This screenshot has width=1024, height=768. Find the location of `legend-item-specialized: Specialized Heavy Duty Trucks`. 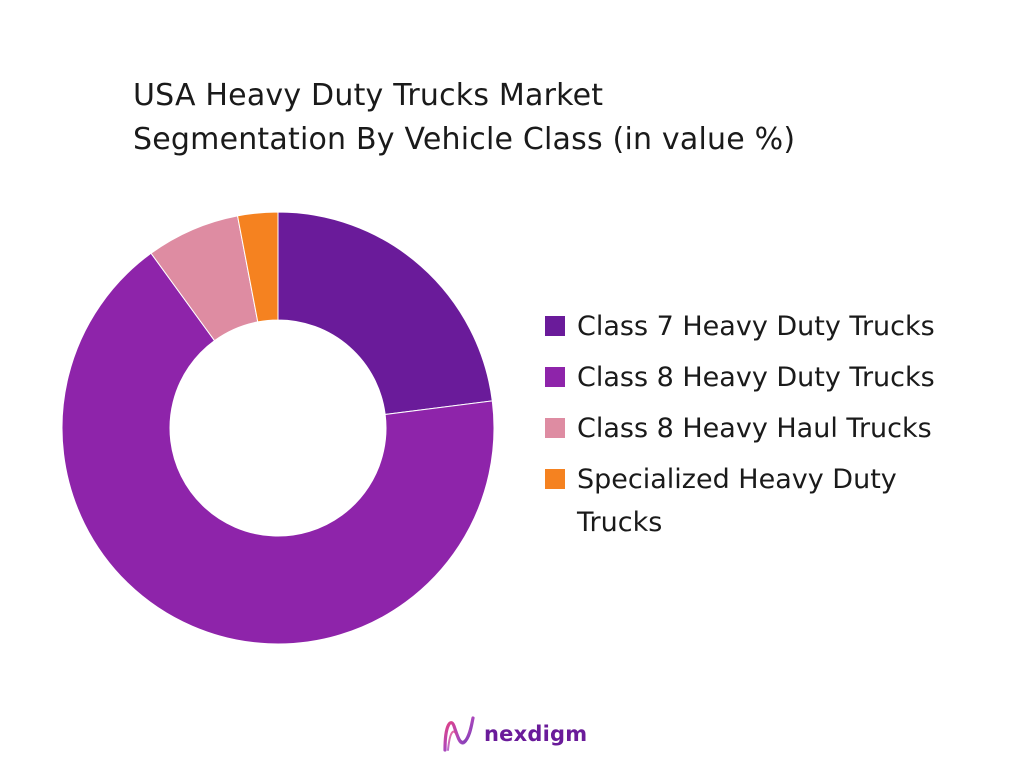

legend-item-specialized: Specialized Heavy Duty Trucks is located at coordinates (775, 501).